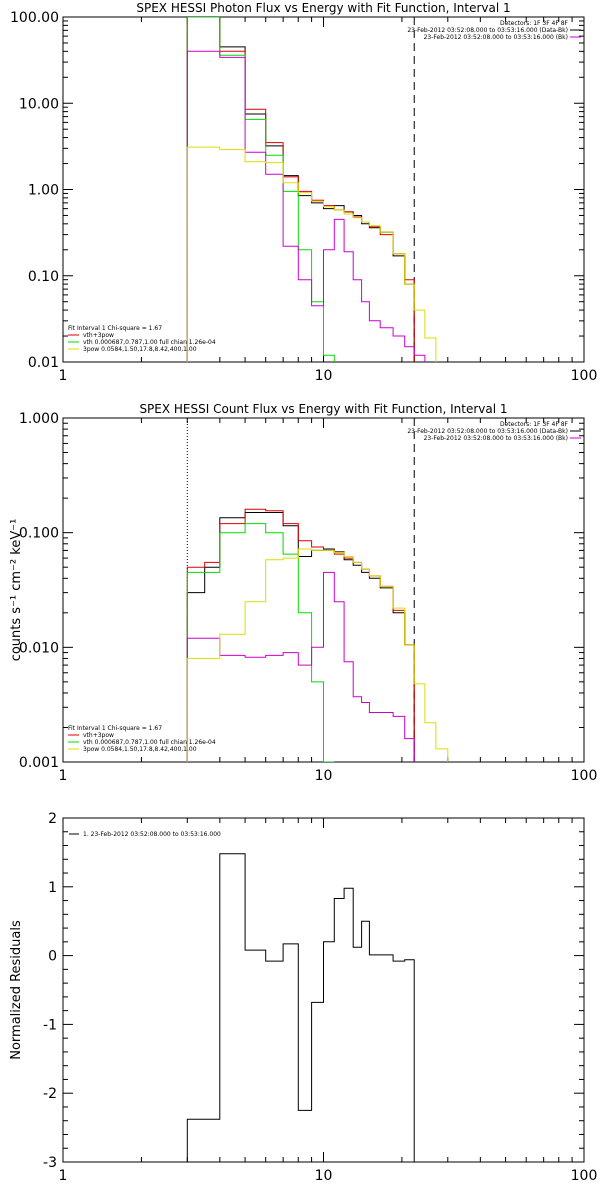  I want to click on y-tick-label: -3, so click(50, 1163).